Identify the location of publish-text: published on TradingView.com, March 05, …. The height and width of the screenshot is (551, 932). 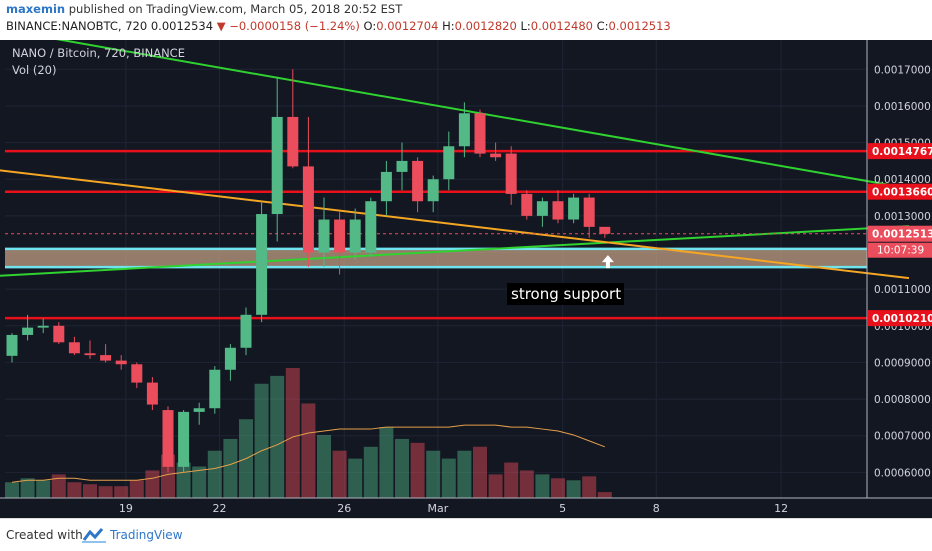
(235, 9).